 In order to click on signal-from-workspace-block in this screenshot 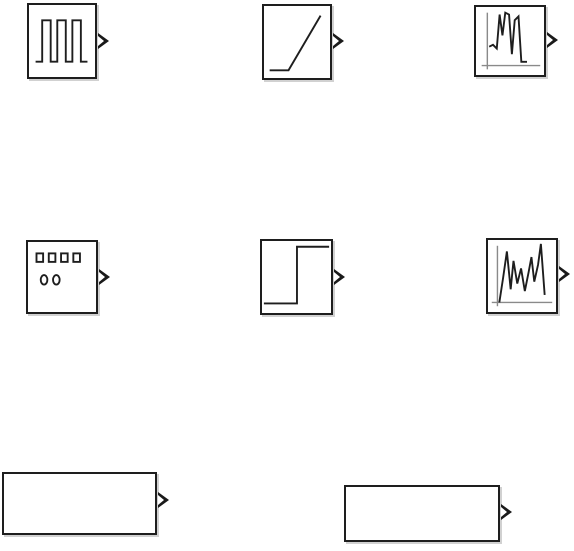, I will do `click(510, 41)`.